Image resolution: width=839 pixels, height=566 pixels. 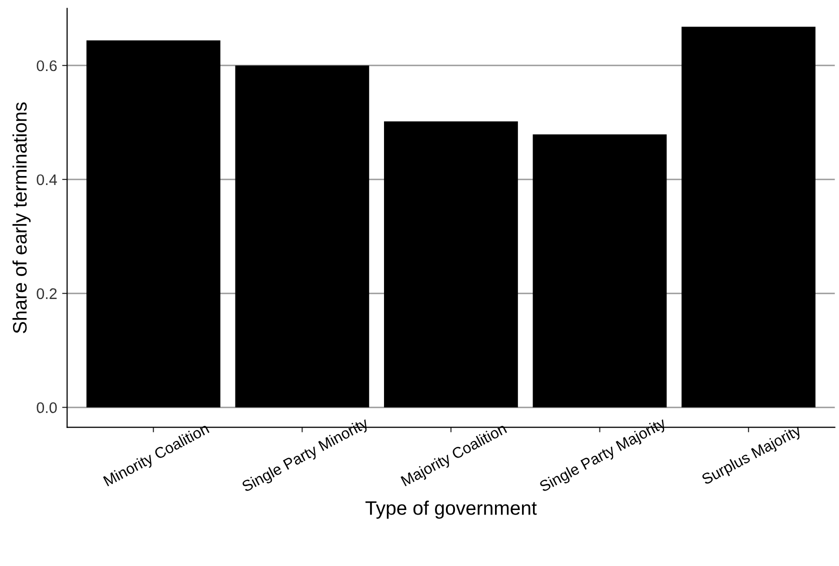 What do you see at coordinates (21, 218) in the screenshot?
I see `y-axis-title: Share of early terminations` at bounding box center [21, 218].